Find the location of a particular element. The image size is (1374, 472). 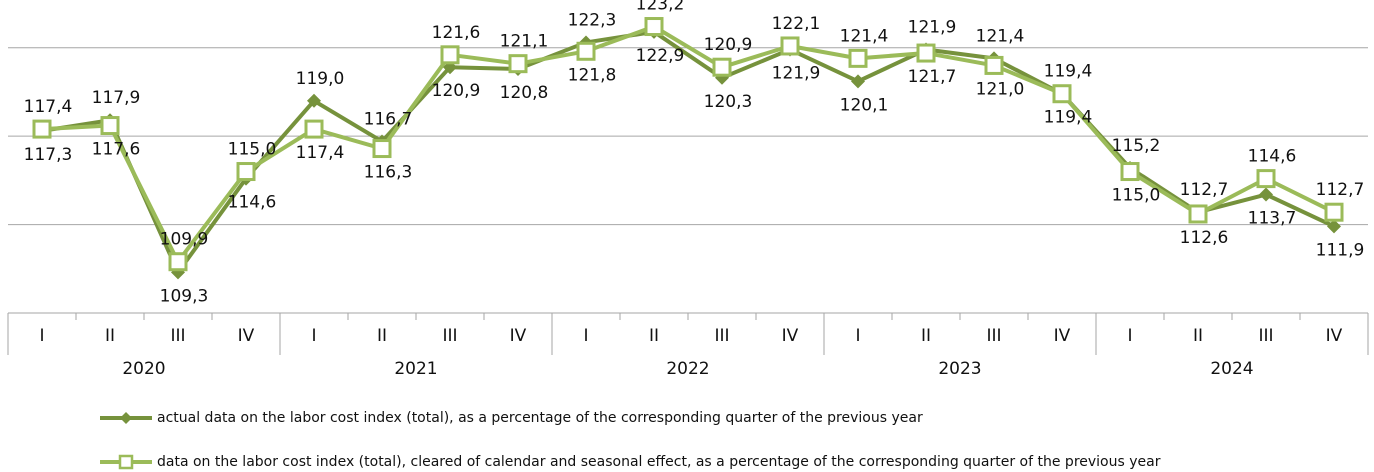

data-label: 122,1 is located at coordinates (796, 24).